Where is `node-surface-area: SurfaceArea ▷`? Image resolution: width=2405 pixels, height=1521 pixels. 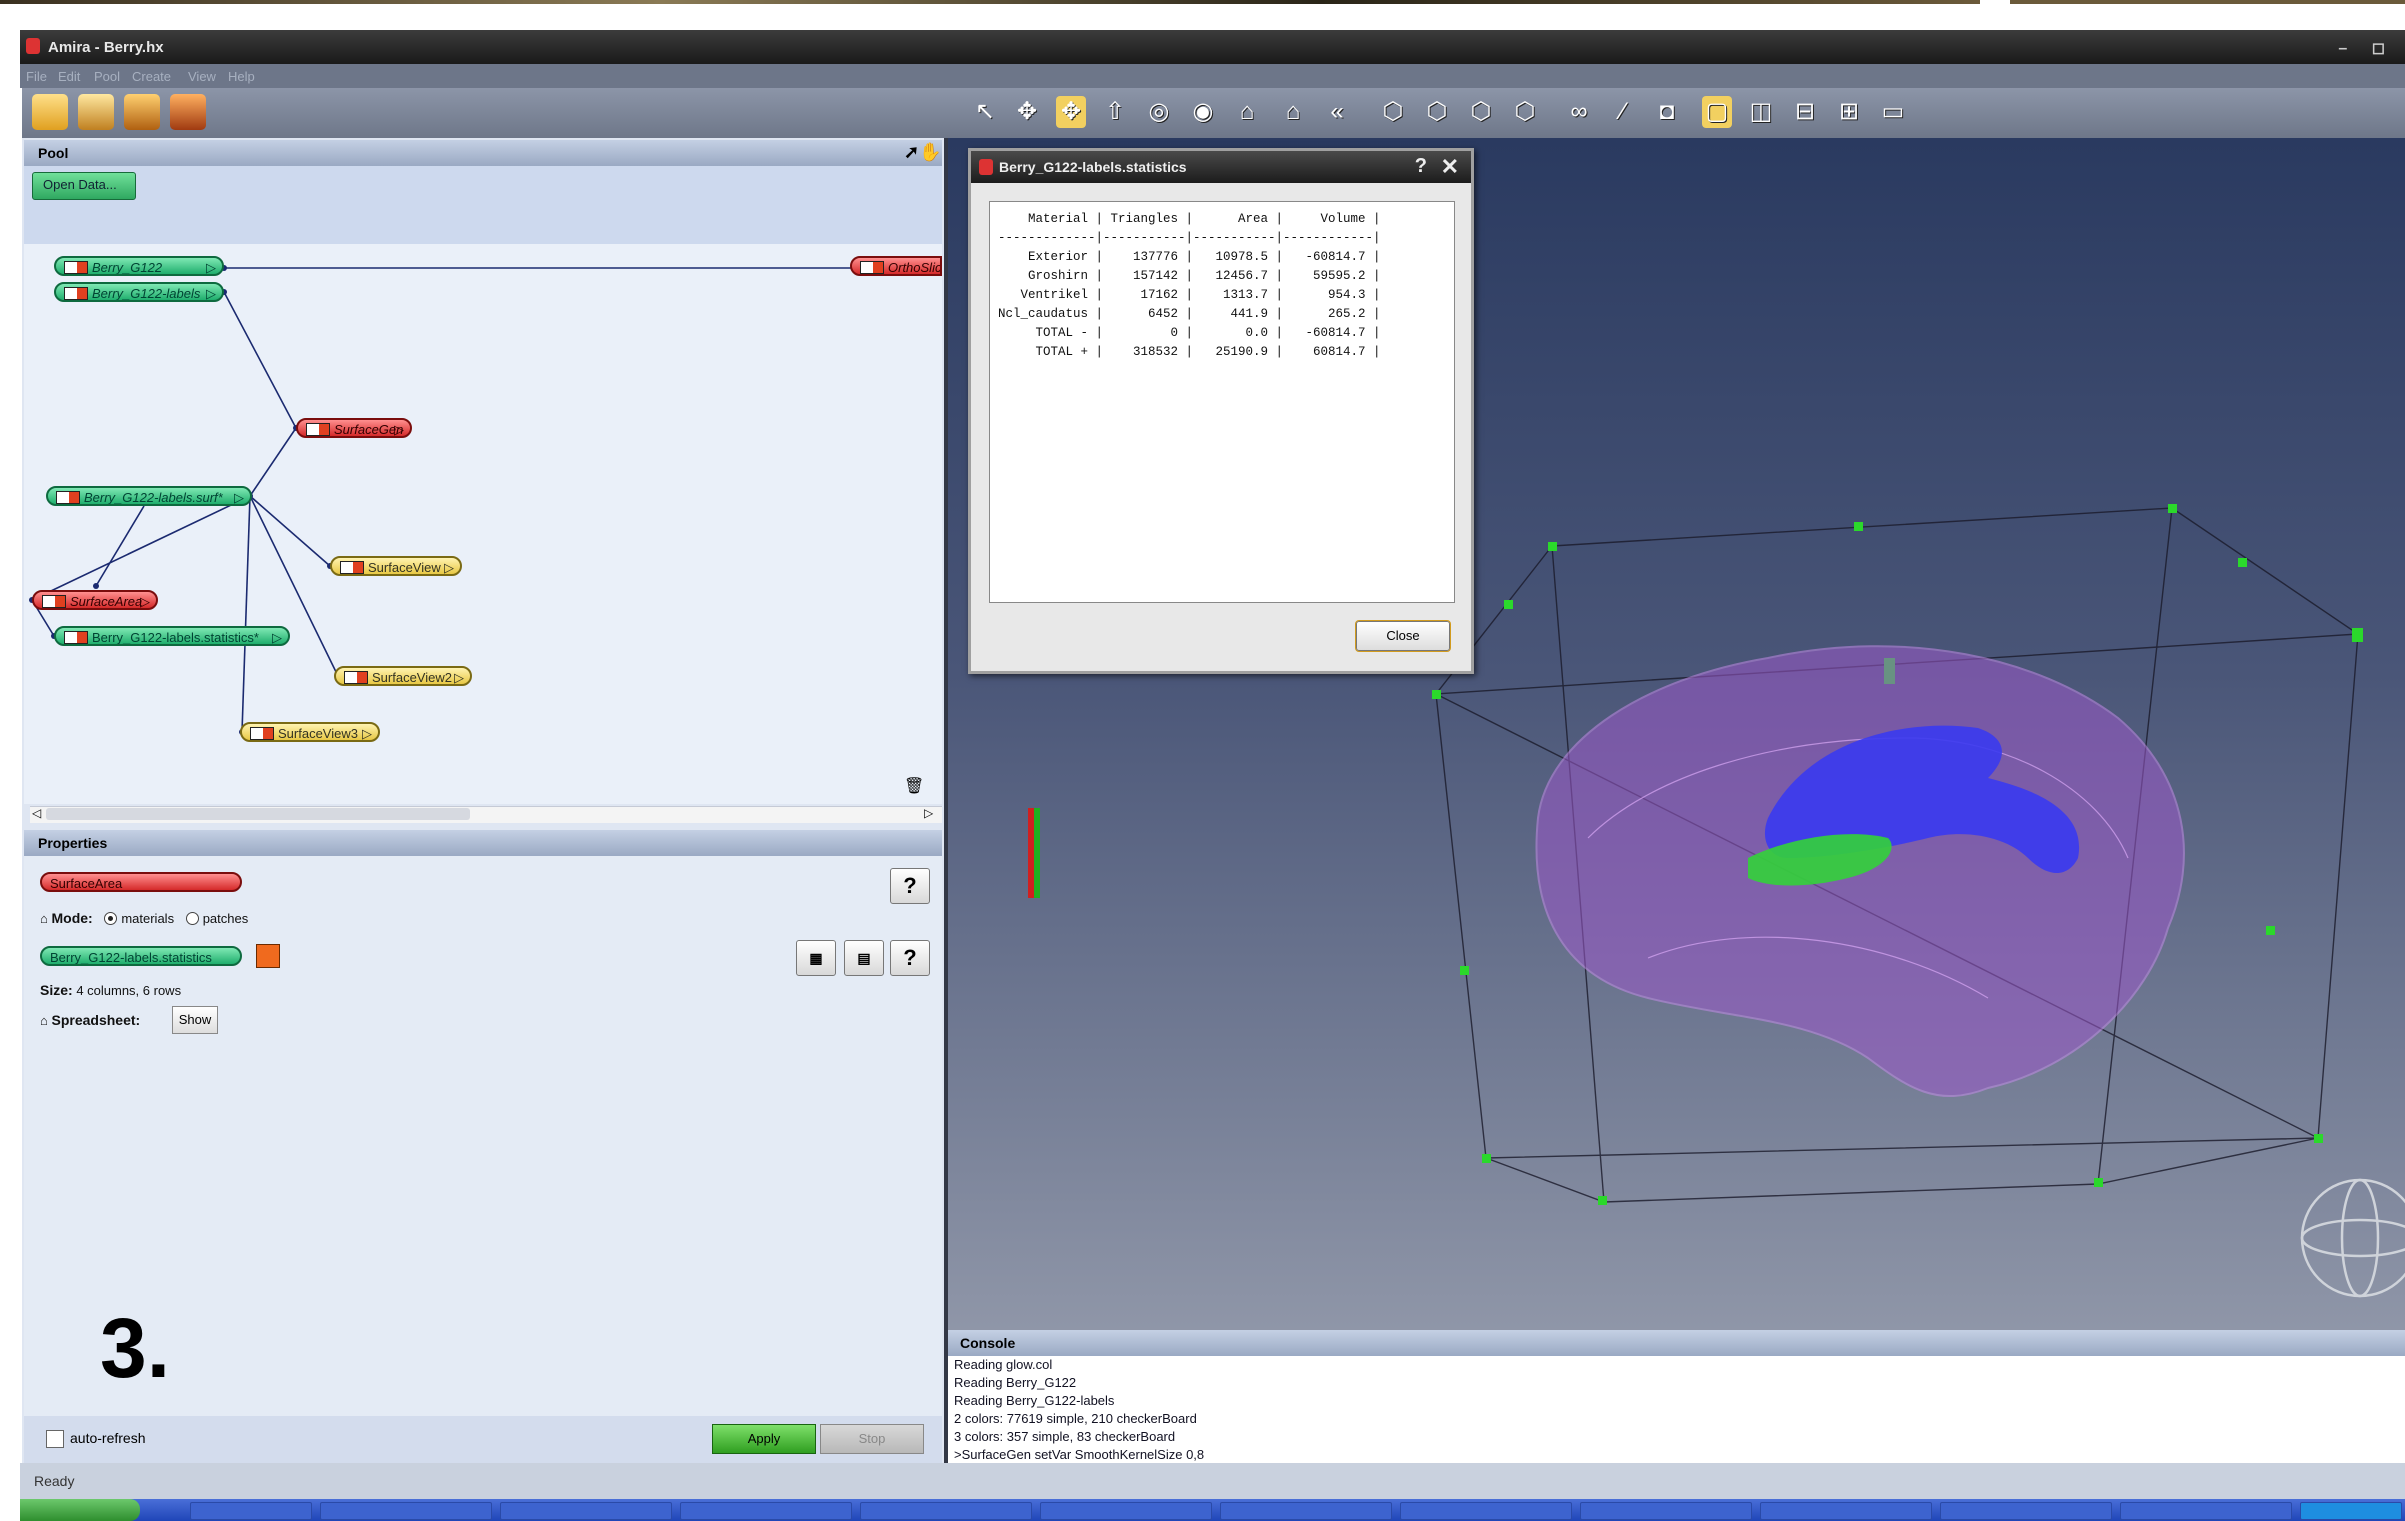 node-surface-area: SurfaceArea ▷ is located at coordinates (95, 600).